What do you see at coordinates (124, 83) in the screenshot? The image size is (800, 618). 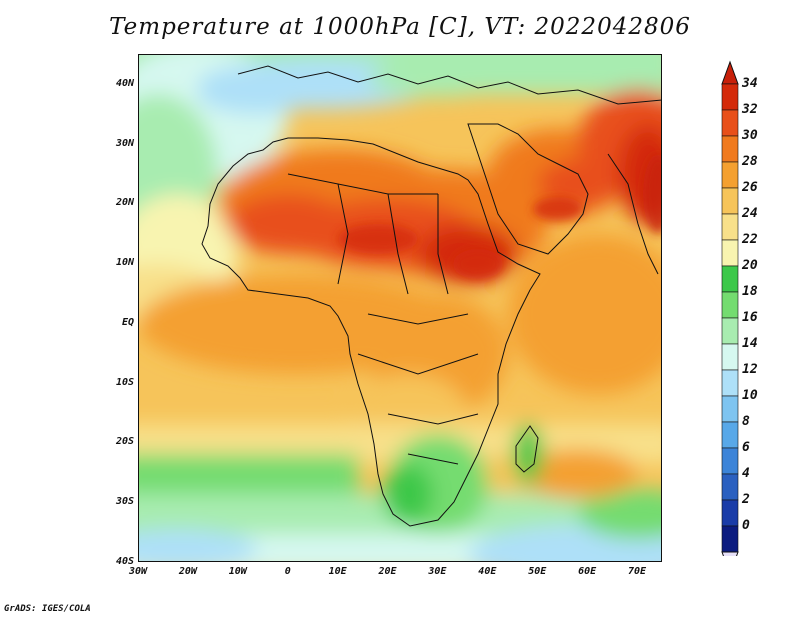 I see `y-tick-label: 40N` at bounding box center [124, 83].